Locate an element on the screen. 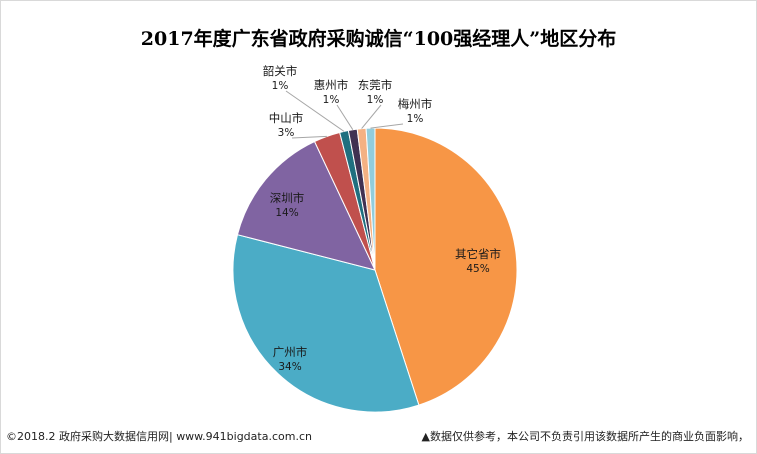 The height and width of the screenshot is (454, 757). footer-disclaimer: ▲数据仅供参考，本公司不负责引用该数据所产生的商业负面影响， is located at coordinates (585, 436).